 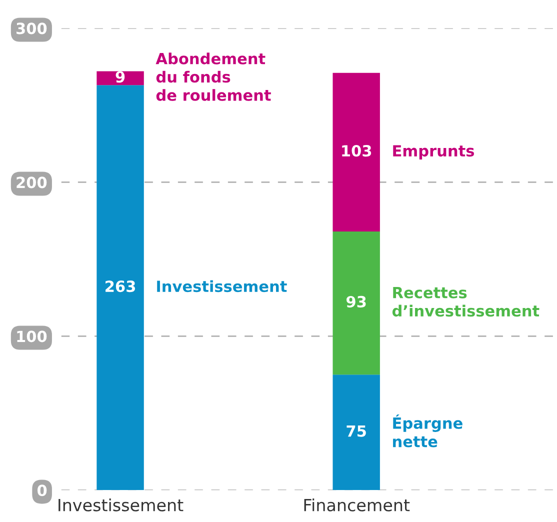 What do you see at coordinates (32, 336) in the screenshot?
I see `y-tick-label: 100` at bounding box center [32, 336].